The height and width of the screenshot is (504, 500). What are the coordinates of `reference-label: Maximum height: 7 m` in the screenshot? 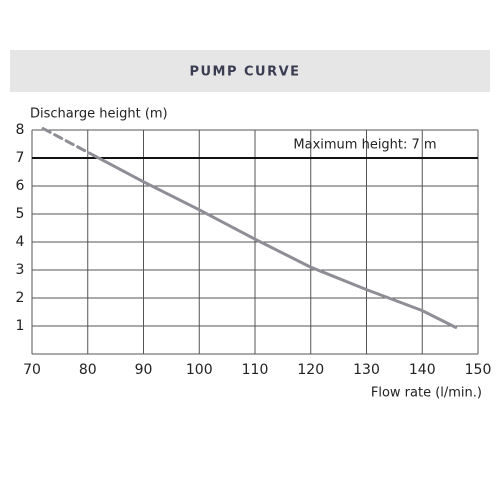 It's located at (364, 145).